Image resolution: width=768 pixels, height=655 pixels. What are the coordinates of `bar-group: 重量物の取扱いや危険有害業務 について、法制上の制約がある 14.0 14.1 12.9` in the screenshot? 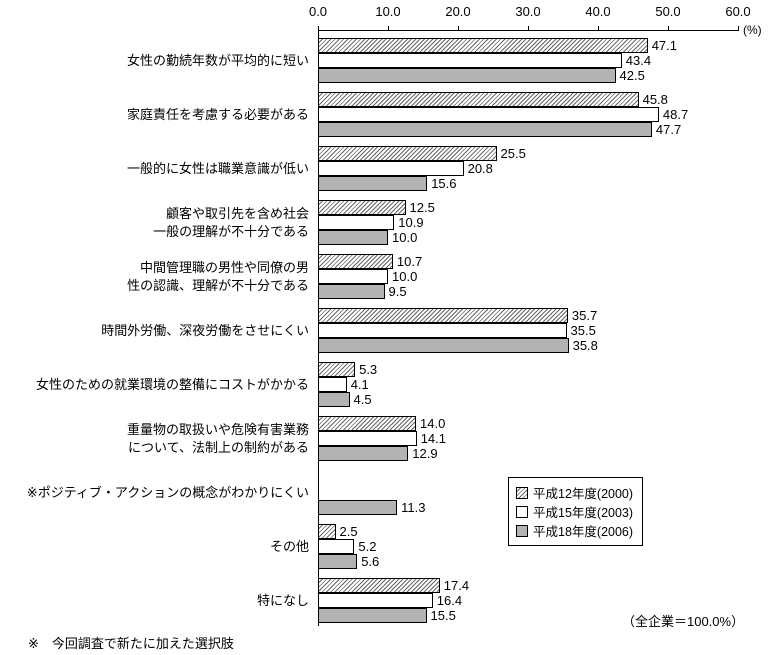 It's located at (384, 438).